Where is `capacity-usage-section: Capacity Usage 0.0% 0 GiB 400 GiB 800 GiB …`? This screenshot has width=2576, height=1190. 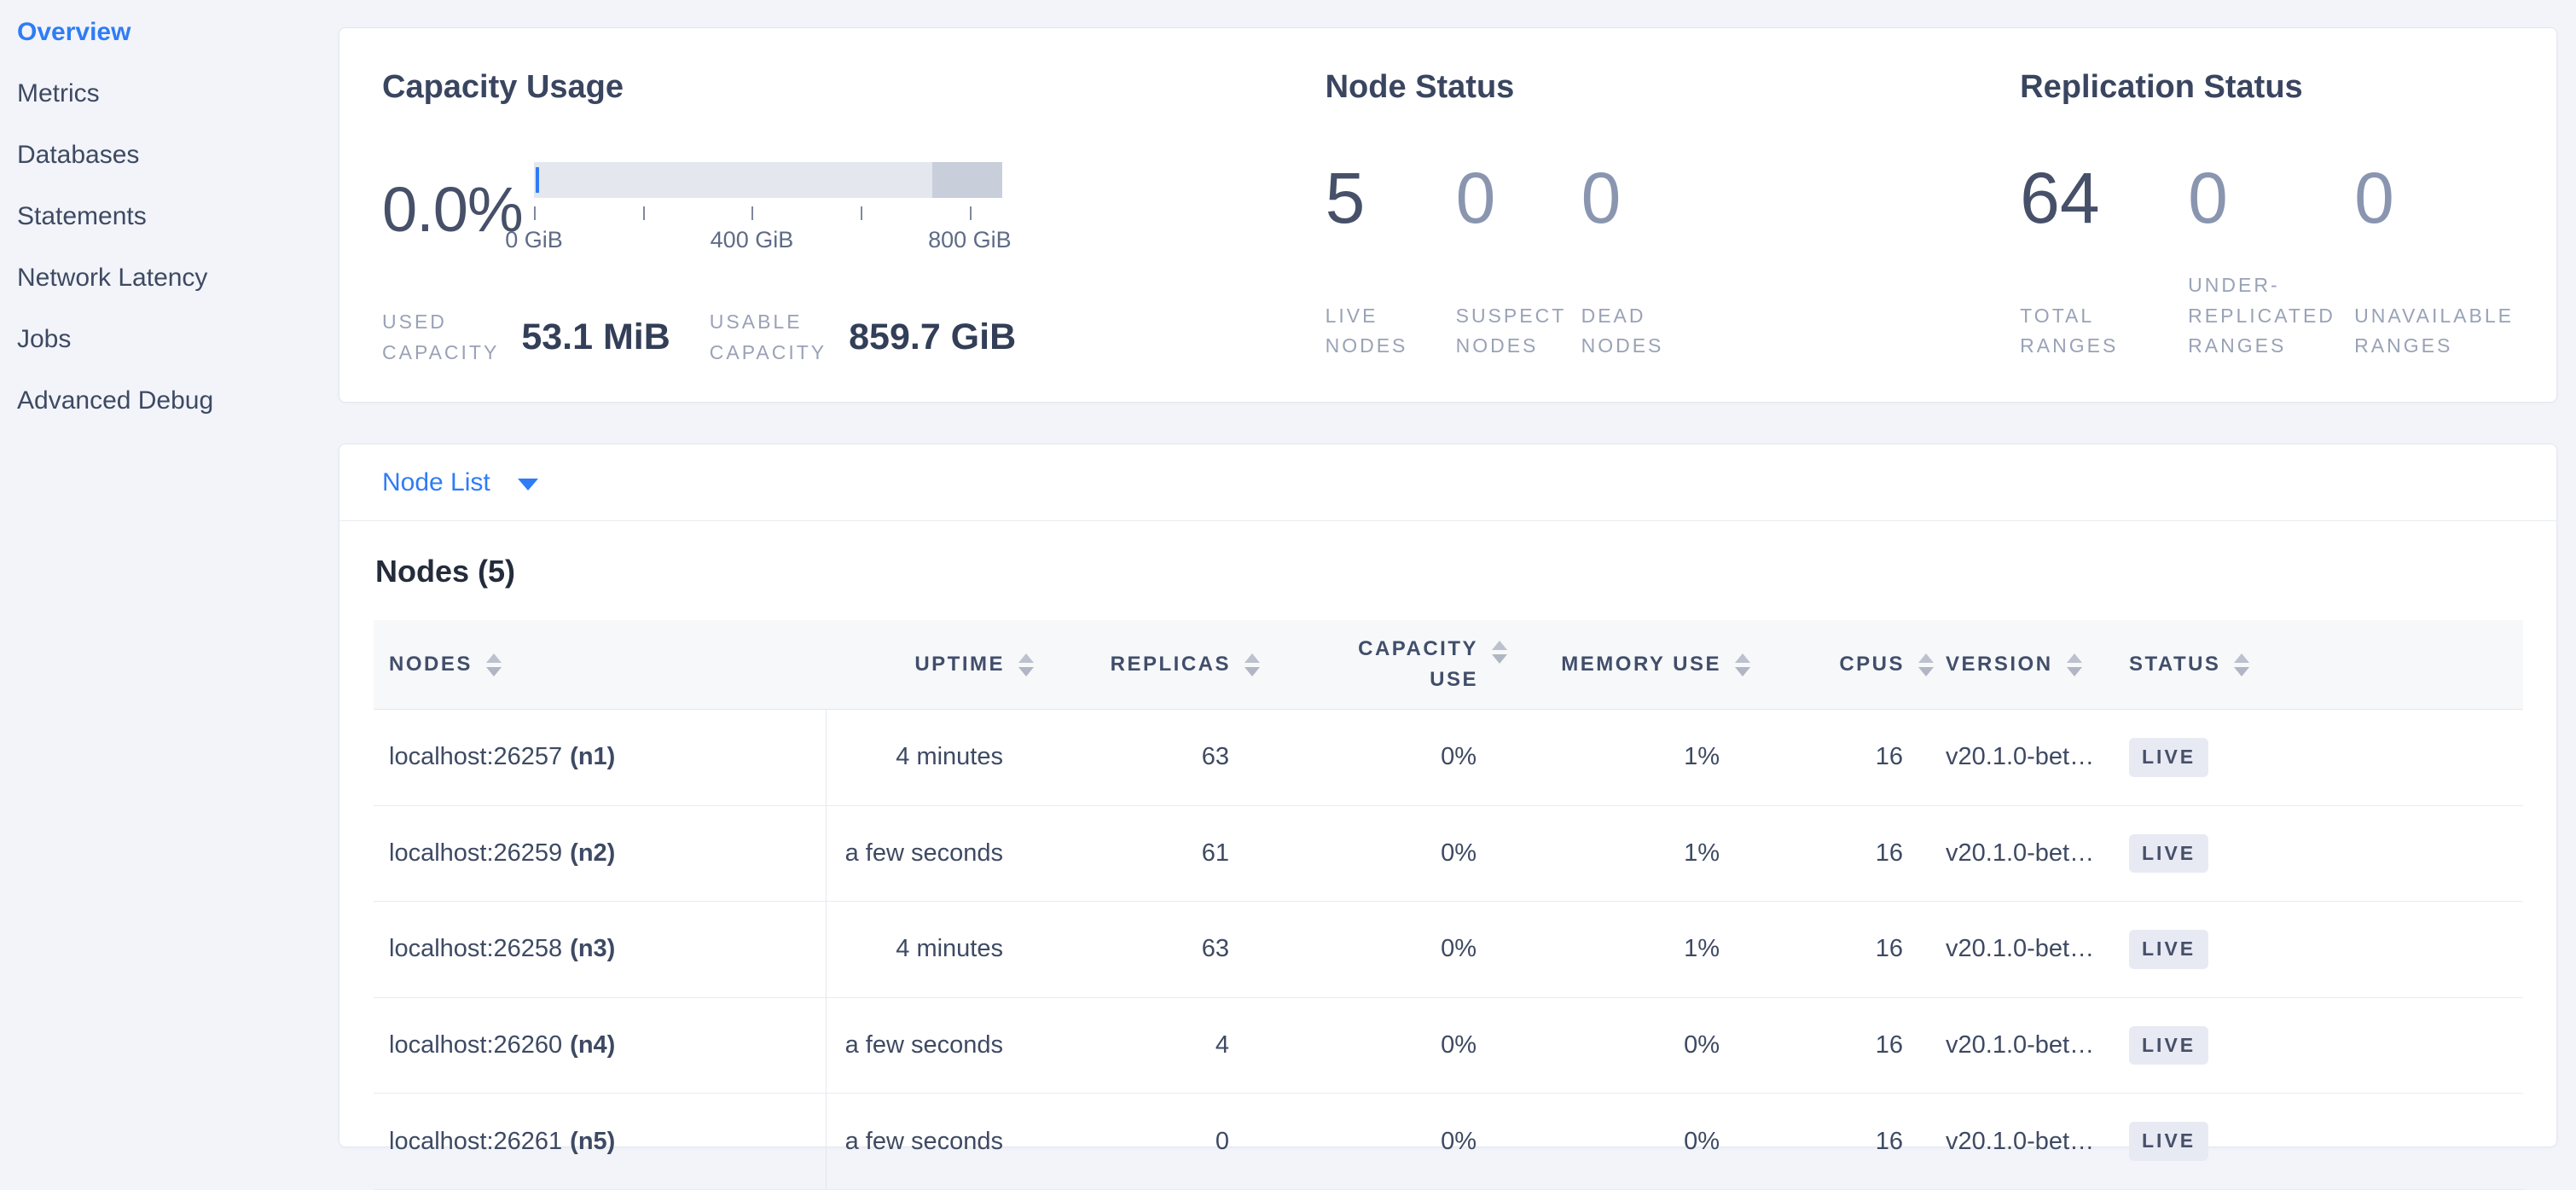
capacity-usage-section: Capacity Usage 0.0% 0 GiB 400 GiB 800 GiB … is located at coordinates (854, 236).